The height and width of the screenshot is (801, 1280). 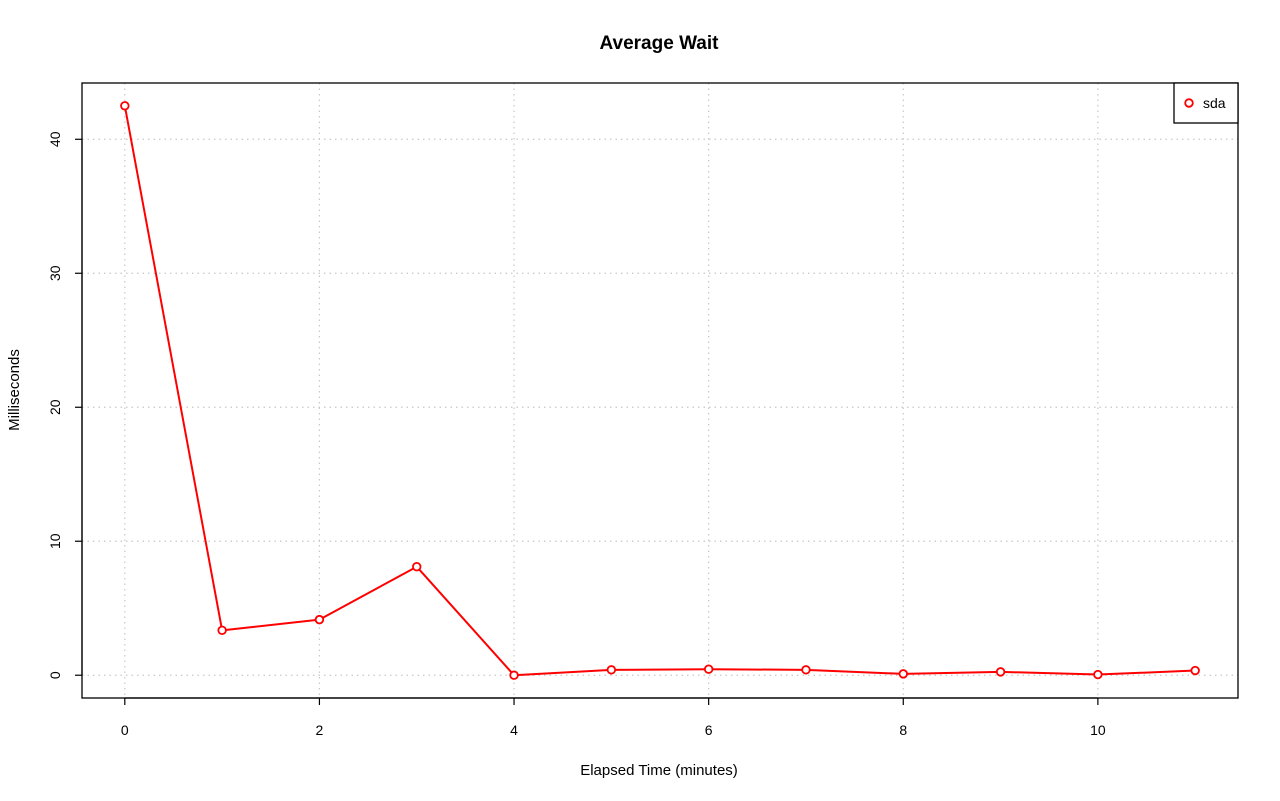 What do you see at coordinates (903, 730) in the screenshot?
I see `x-tick-label: 8` at bounding box center [903, 730].